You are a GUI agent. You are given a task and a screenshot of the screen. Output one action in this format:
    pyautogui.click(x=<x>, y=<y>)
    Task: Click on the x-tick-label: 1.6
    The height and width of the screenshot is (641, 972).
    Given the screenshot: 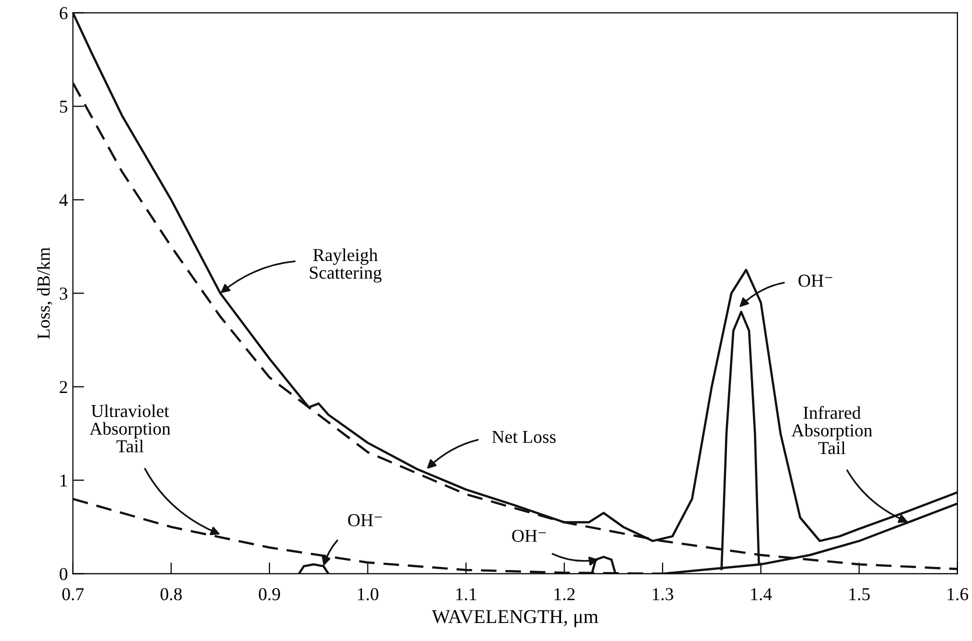 What is the action you would take?
    pyautogui.click(x=958, y=594)
    